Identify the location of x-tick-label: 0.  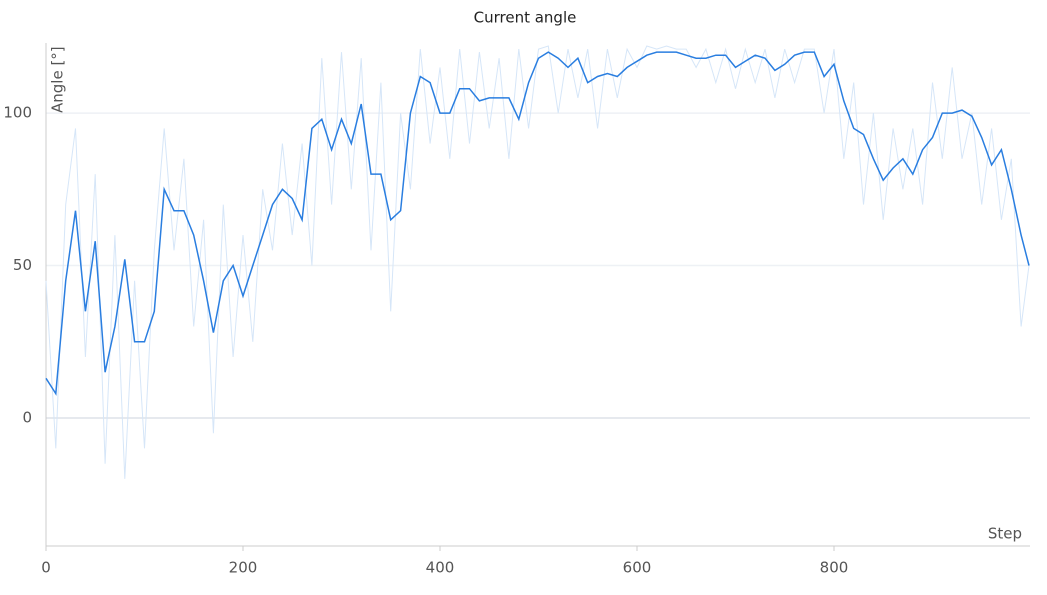
(46, 568).